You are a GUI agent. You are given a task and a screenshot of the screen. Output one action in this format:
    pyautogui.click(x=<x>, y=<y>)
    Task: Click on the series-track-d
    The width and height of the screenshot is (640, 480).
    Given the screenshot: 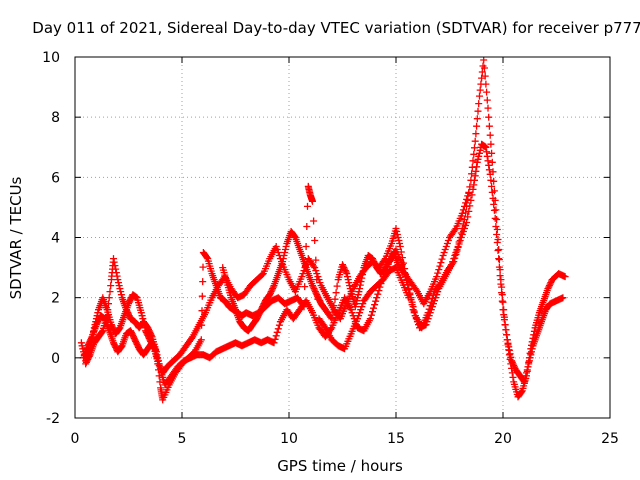 What is the action you would take?
    pyautogui.click(x=346, y=261)
    